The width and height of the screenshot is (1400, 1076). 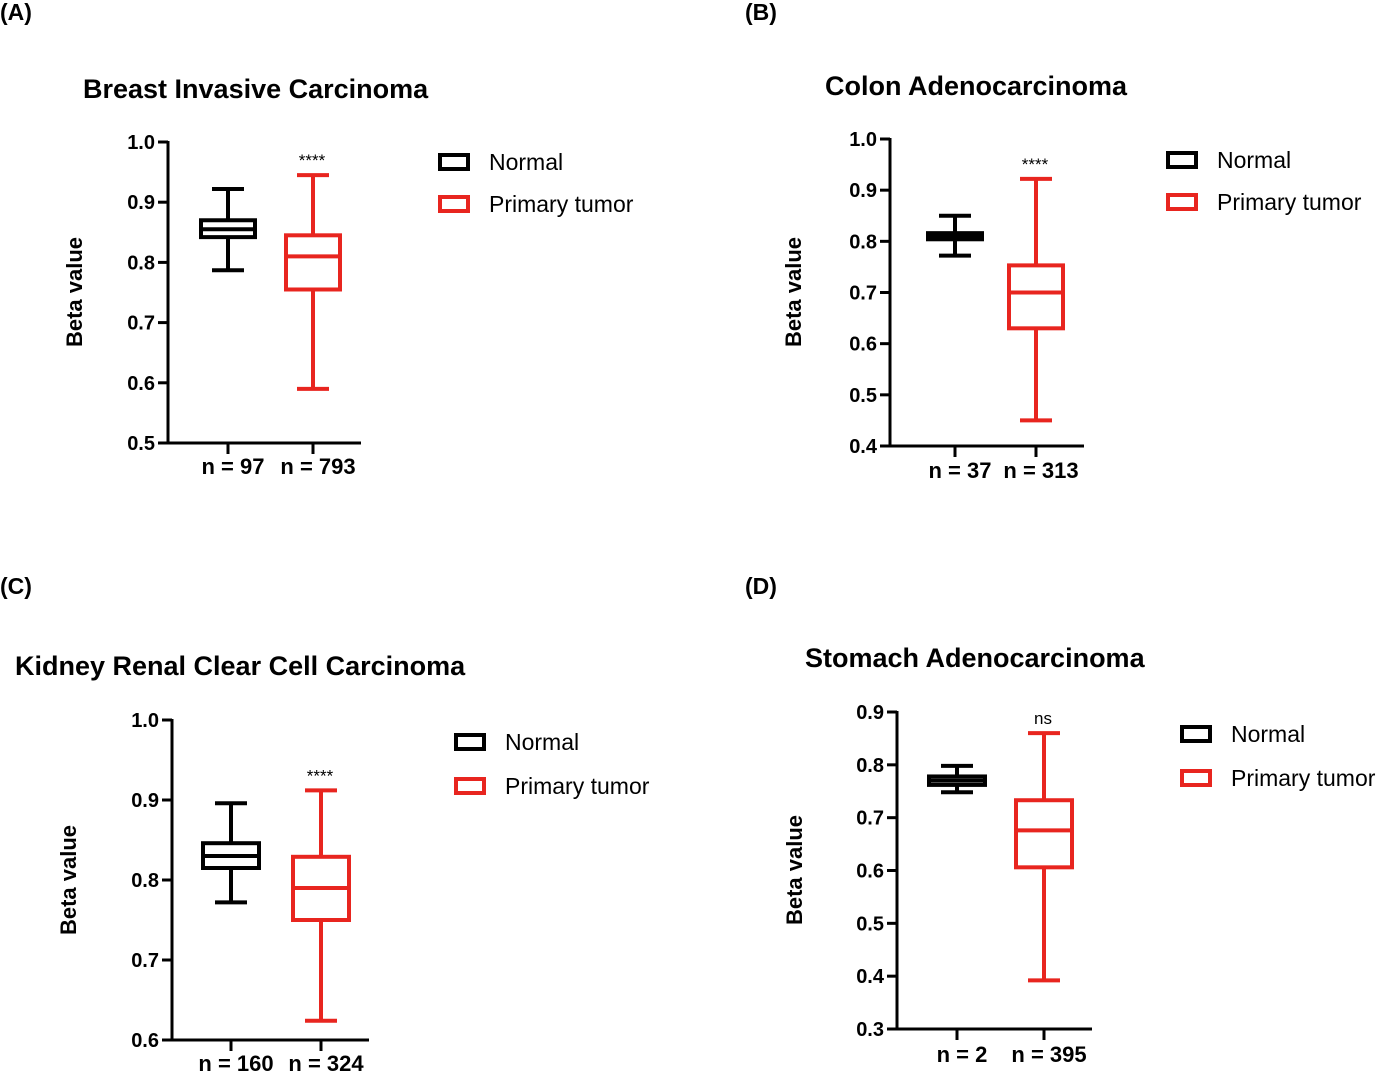 What do you see at coordinates (959, 348) in the screenshot?
I see `box-normal: n = 37` at bounding box center [959, 348].